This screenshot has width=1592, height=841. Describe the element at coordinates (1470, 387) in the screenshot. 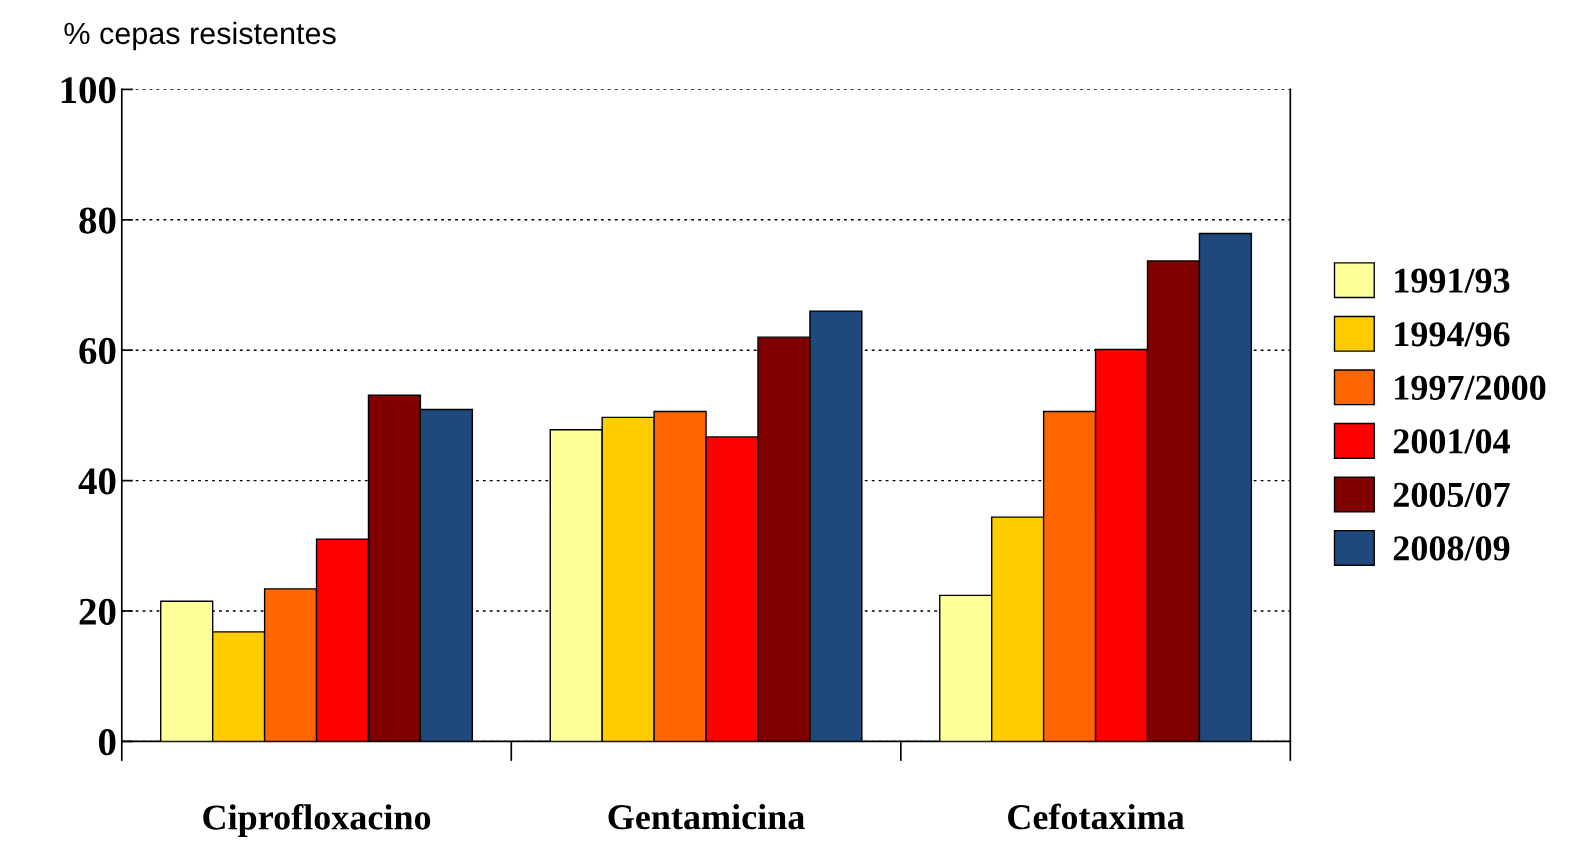

I see `legend-label: 1997/2000` at that location.